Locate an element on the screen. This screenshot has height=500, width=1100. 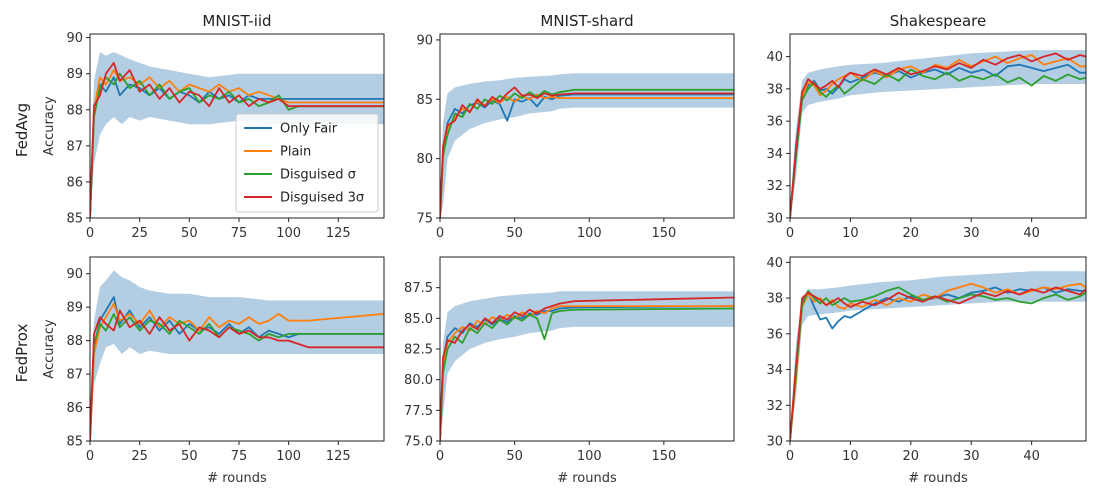
panel-title: MNIST-shard is located at coordinates (586, 21).